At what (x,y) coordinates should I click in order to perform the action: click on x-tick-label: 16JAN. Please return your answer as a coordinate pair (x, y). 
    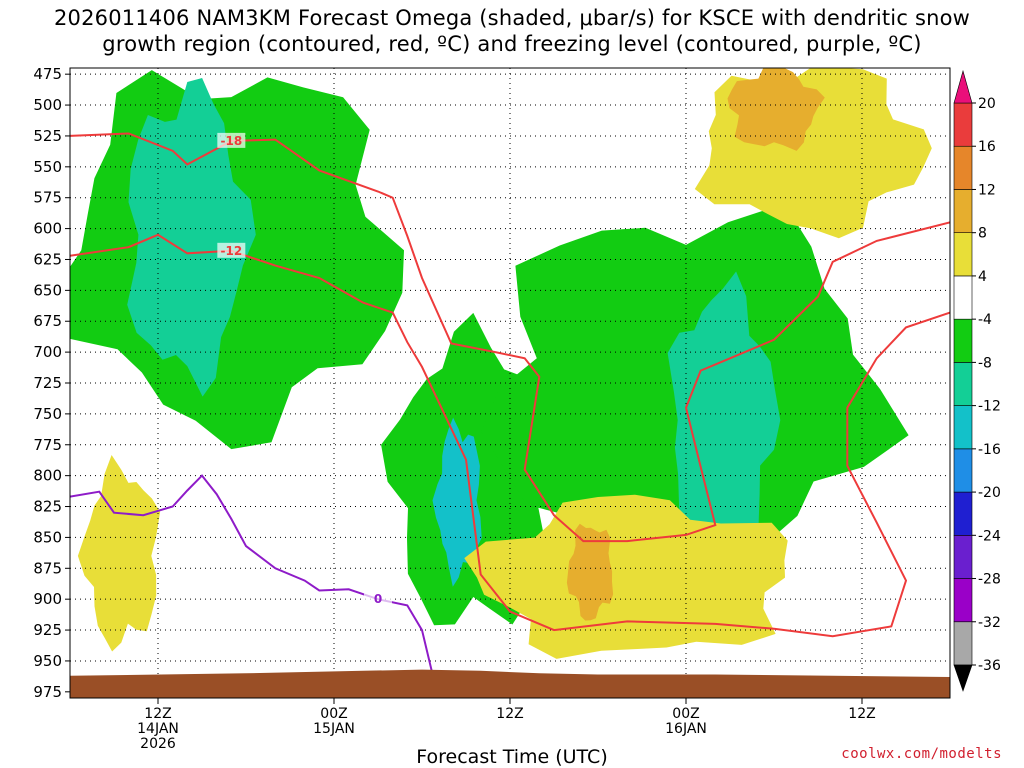
    Looking at the image, I should click on (686, 729).